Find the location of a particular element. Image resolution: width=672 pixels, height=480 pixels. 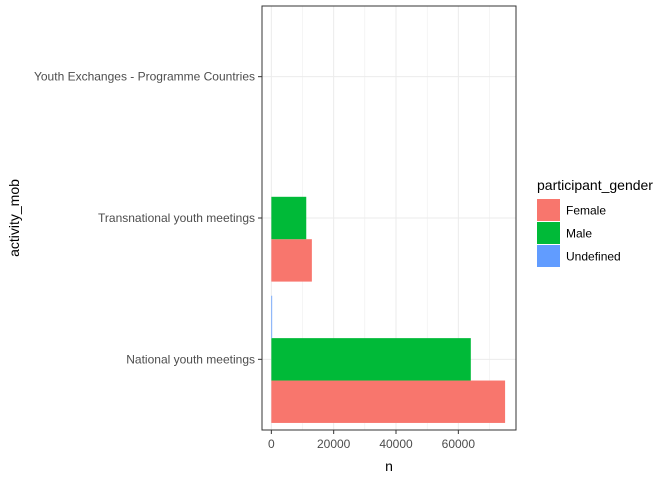

x-tick-label: 20000 is located at coordinates (334, 444).